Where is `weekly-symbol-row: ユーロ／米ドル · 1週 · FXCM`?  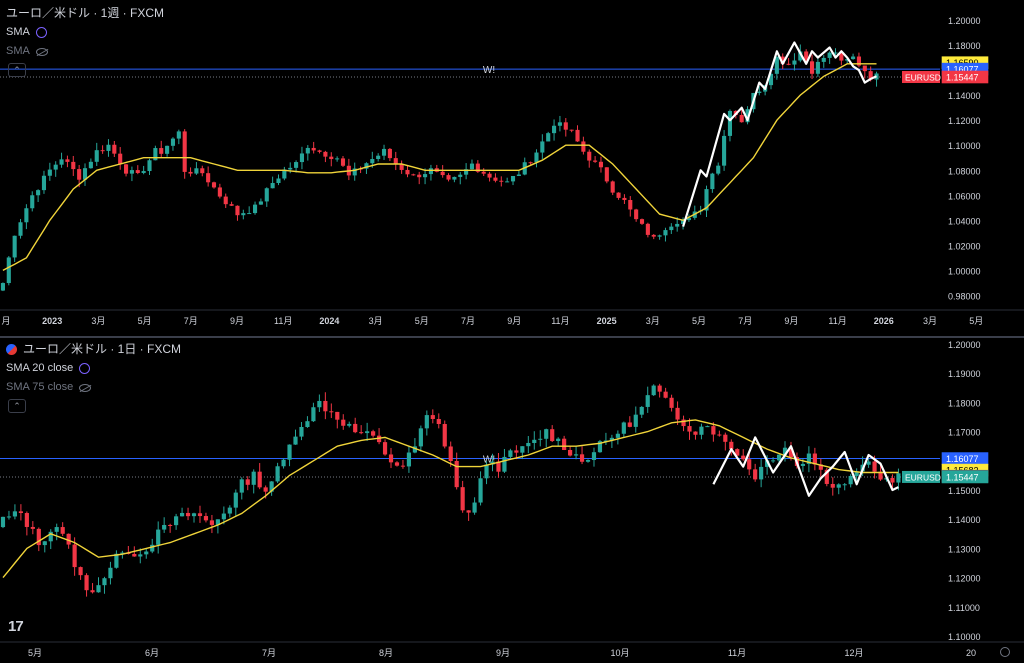
weekly-symbol-row: ユーロ／米ドル · 1週 · FXCM is located at coordinates (85, 13).